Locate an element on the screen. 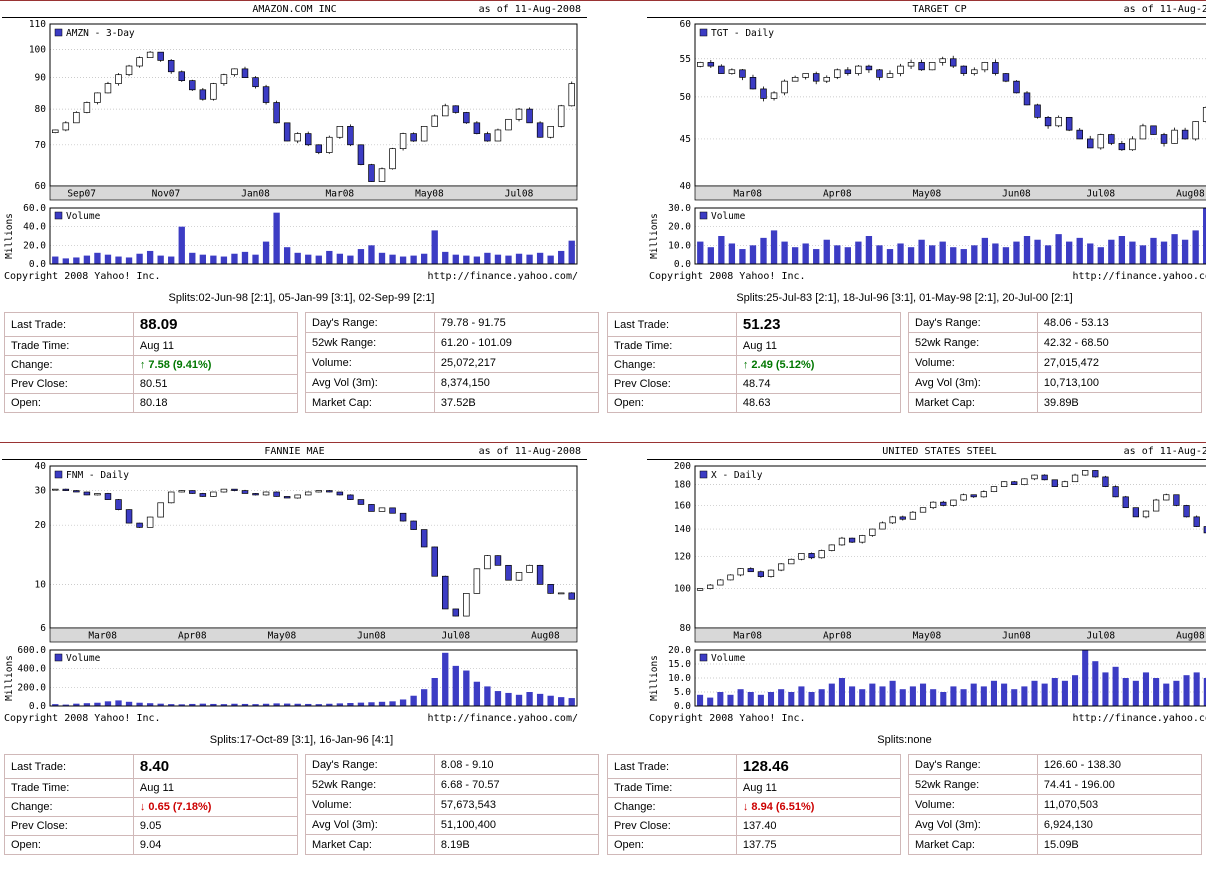 This screenshot has width=1206, height=884. quote-value: 51.23 is located at coordinates (818, 324).